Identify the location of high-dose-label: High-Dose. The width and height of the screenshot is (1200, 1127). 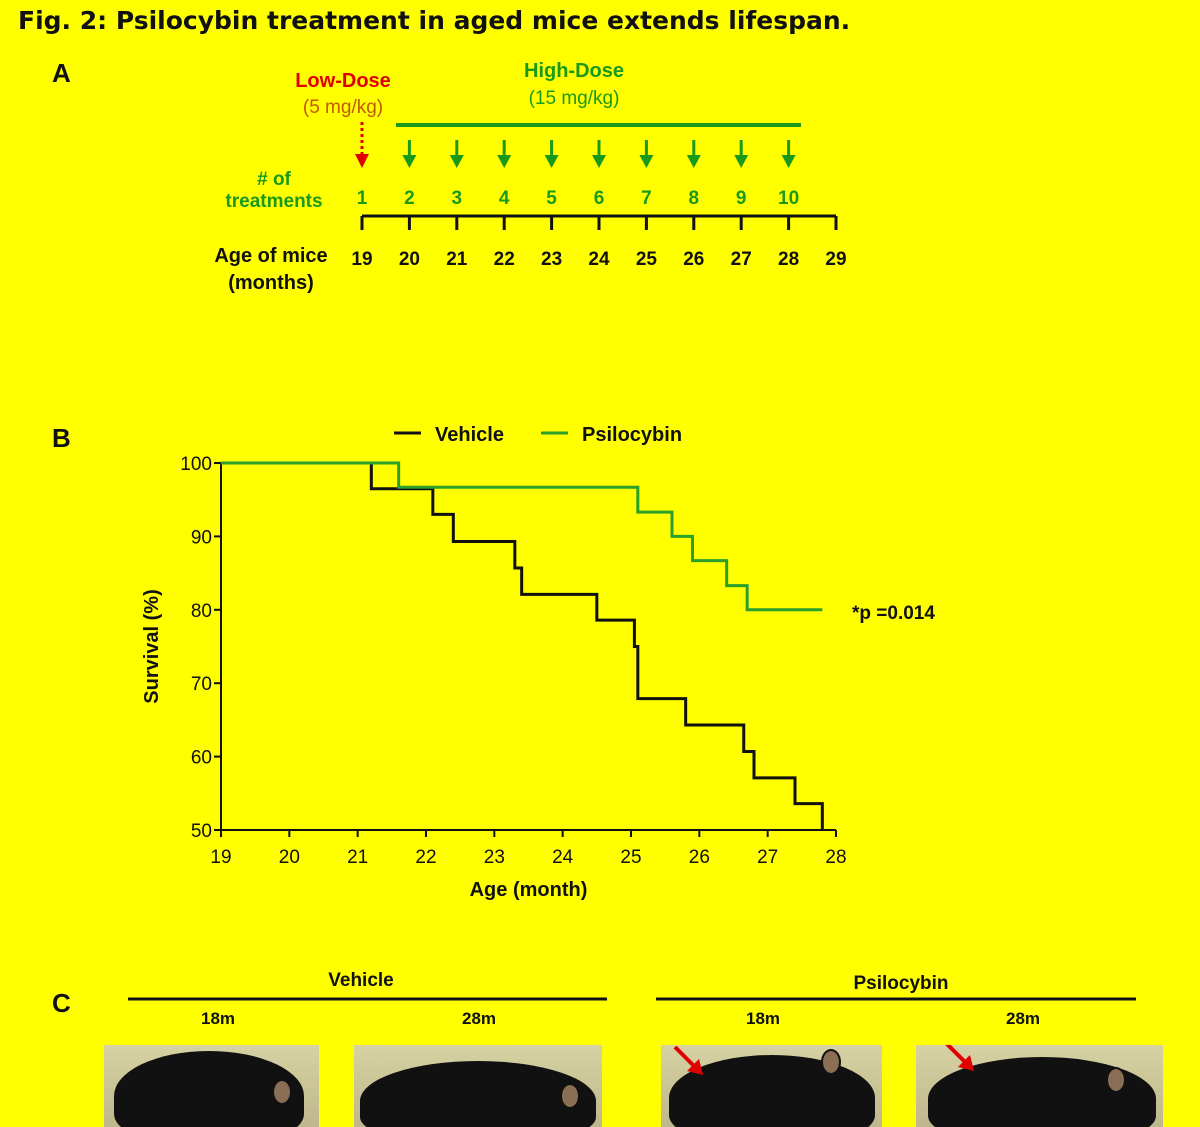
(574, 71).